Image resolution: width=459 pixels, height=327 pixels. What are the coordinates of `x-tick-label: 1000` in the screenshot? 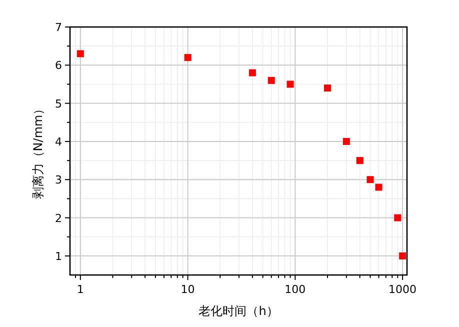 It's located at (402, 289).